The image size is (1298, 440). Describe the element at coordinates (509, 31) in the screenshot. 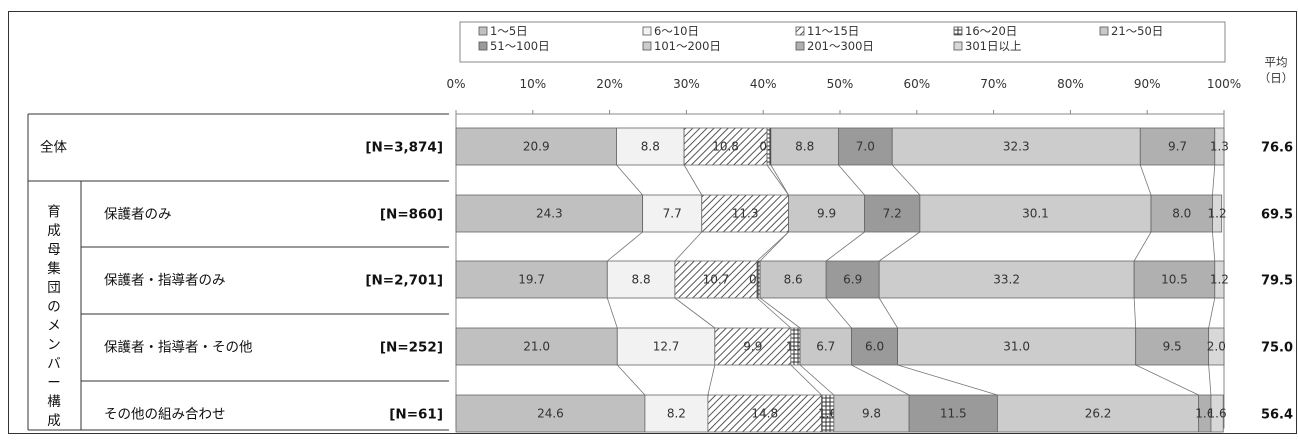

I see `legend-label: 1〜5日` at that location.